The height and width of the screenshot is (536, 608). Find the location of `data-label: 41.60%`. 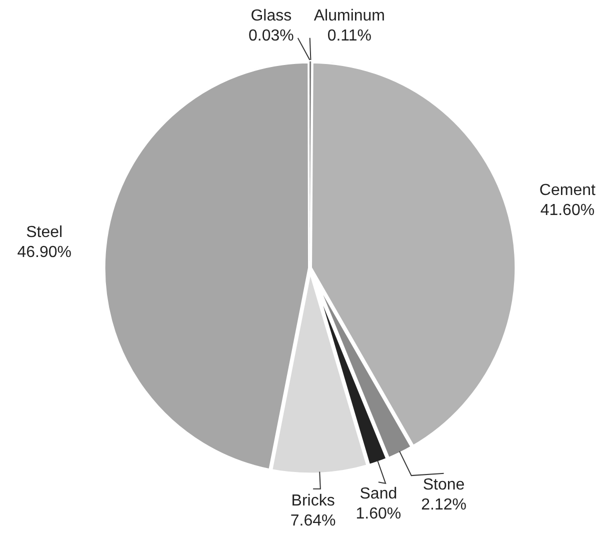

data-label: 41.60% is located at coordinates (567, 210).